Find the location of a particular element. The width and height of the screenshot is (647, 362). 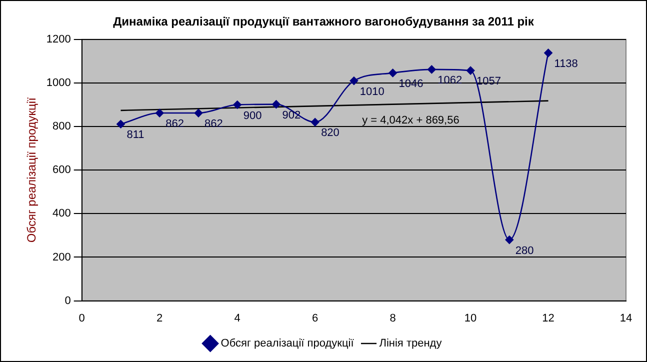

y-axis-title: Обсяг реалізації продукції is located at coordinates (31, 169).